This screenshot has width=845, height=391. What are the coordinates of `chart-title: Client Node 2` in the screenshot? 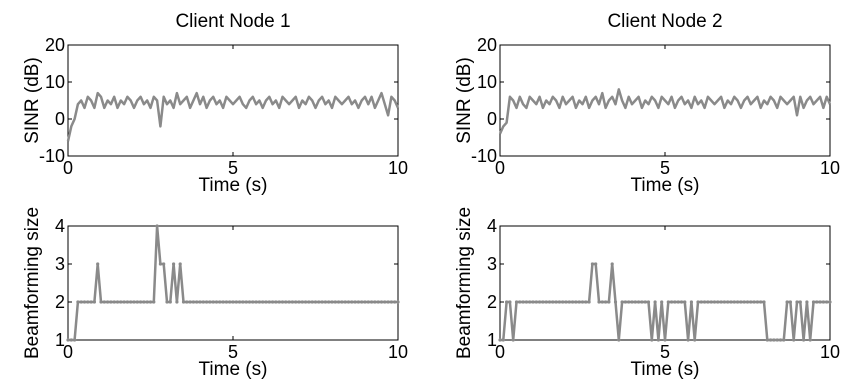 It's located at (664, 21).